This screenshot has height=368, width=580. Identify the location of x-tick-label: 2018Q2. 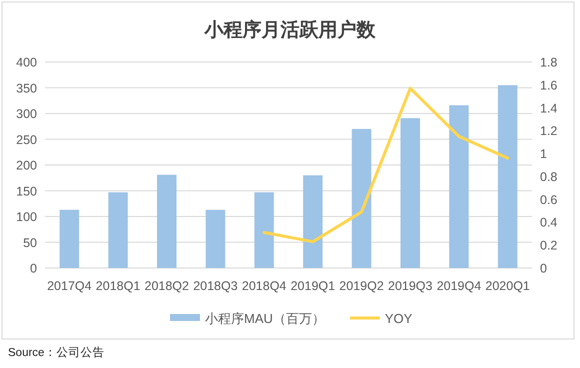
(167, 286).